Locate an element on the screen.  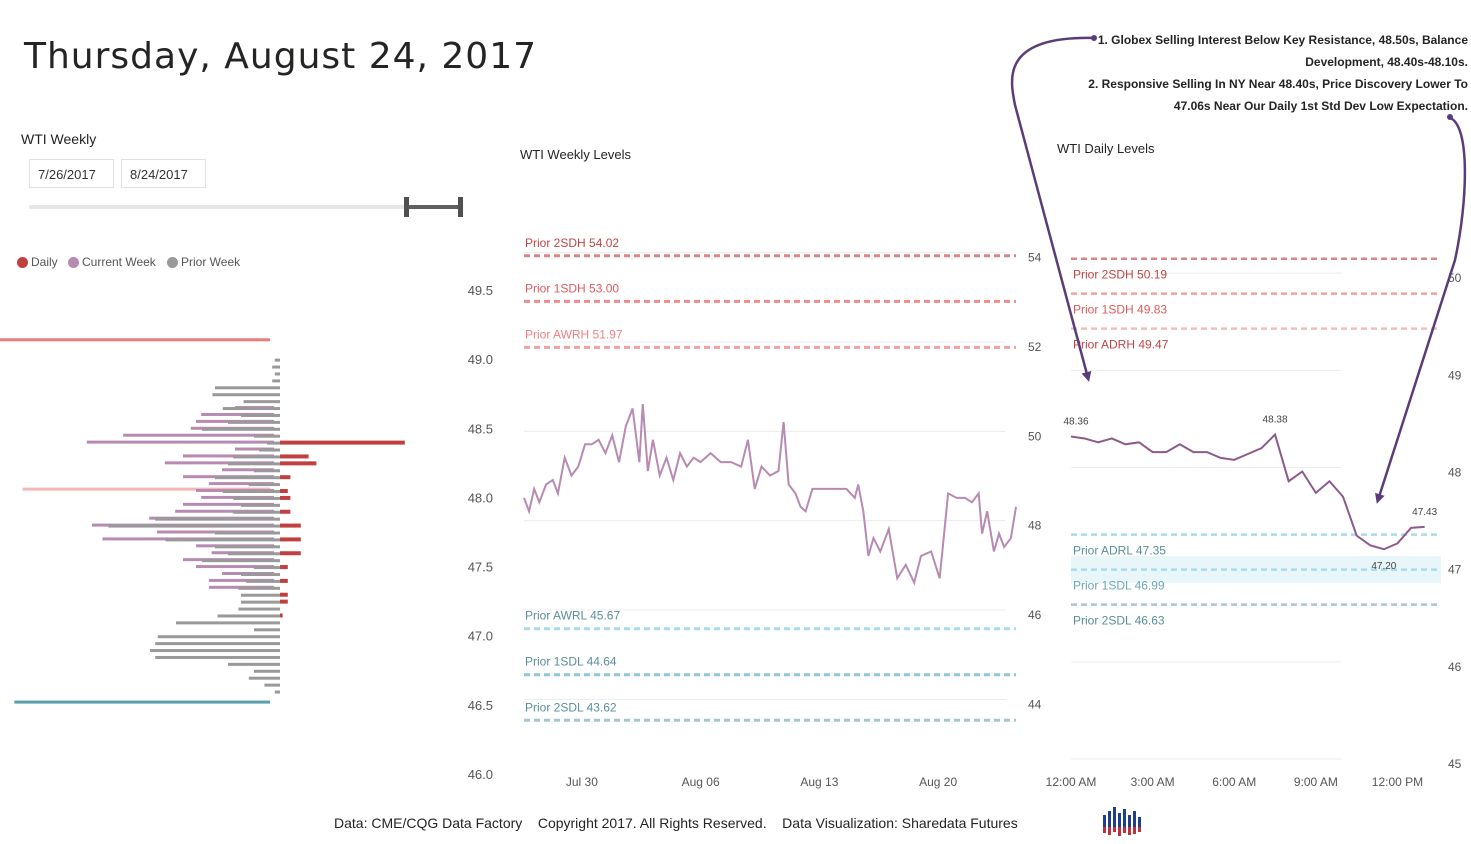
slider-handle-start is located at coordinates (406, 207).